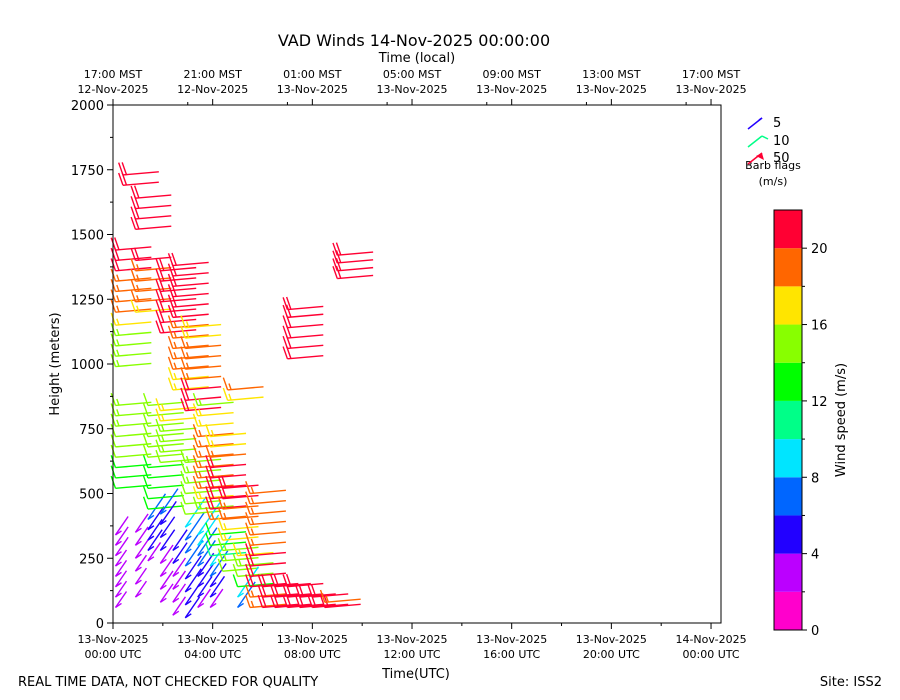 The image size is (900, 700). What do you see at coordinates (773, 181) in the screenshot?
I see `legend-caption-units: (m/s)` at bounding box center [773, 181].